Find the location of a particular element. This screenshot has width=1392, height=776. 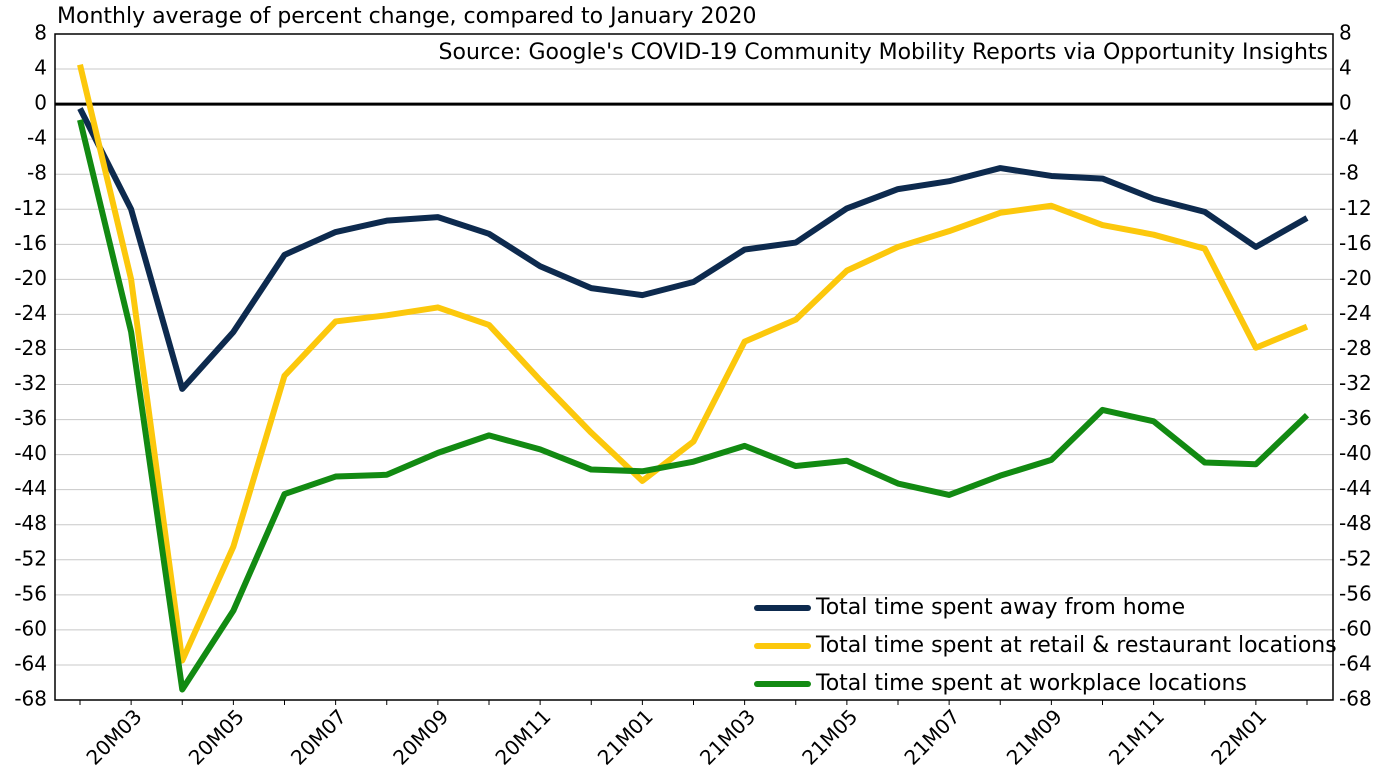

y-tick-label: -60 is located at coordinates (30, 628).